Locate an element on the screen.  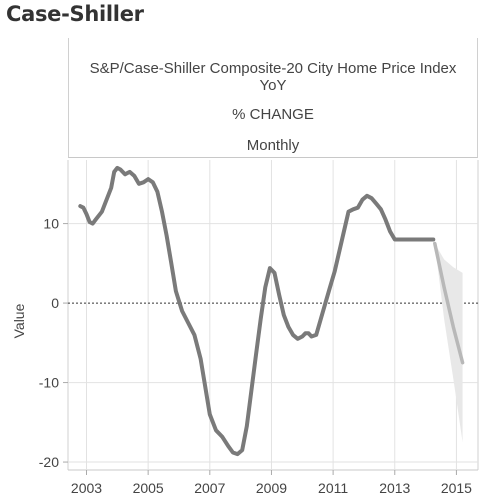
y-axis-title: Value is located at coordinates (19, 320).